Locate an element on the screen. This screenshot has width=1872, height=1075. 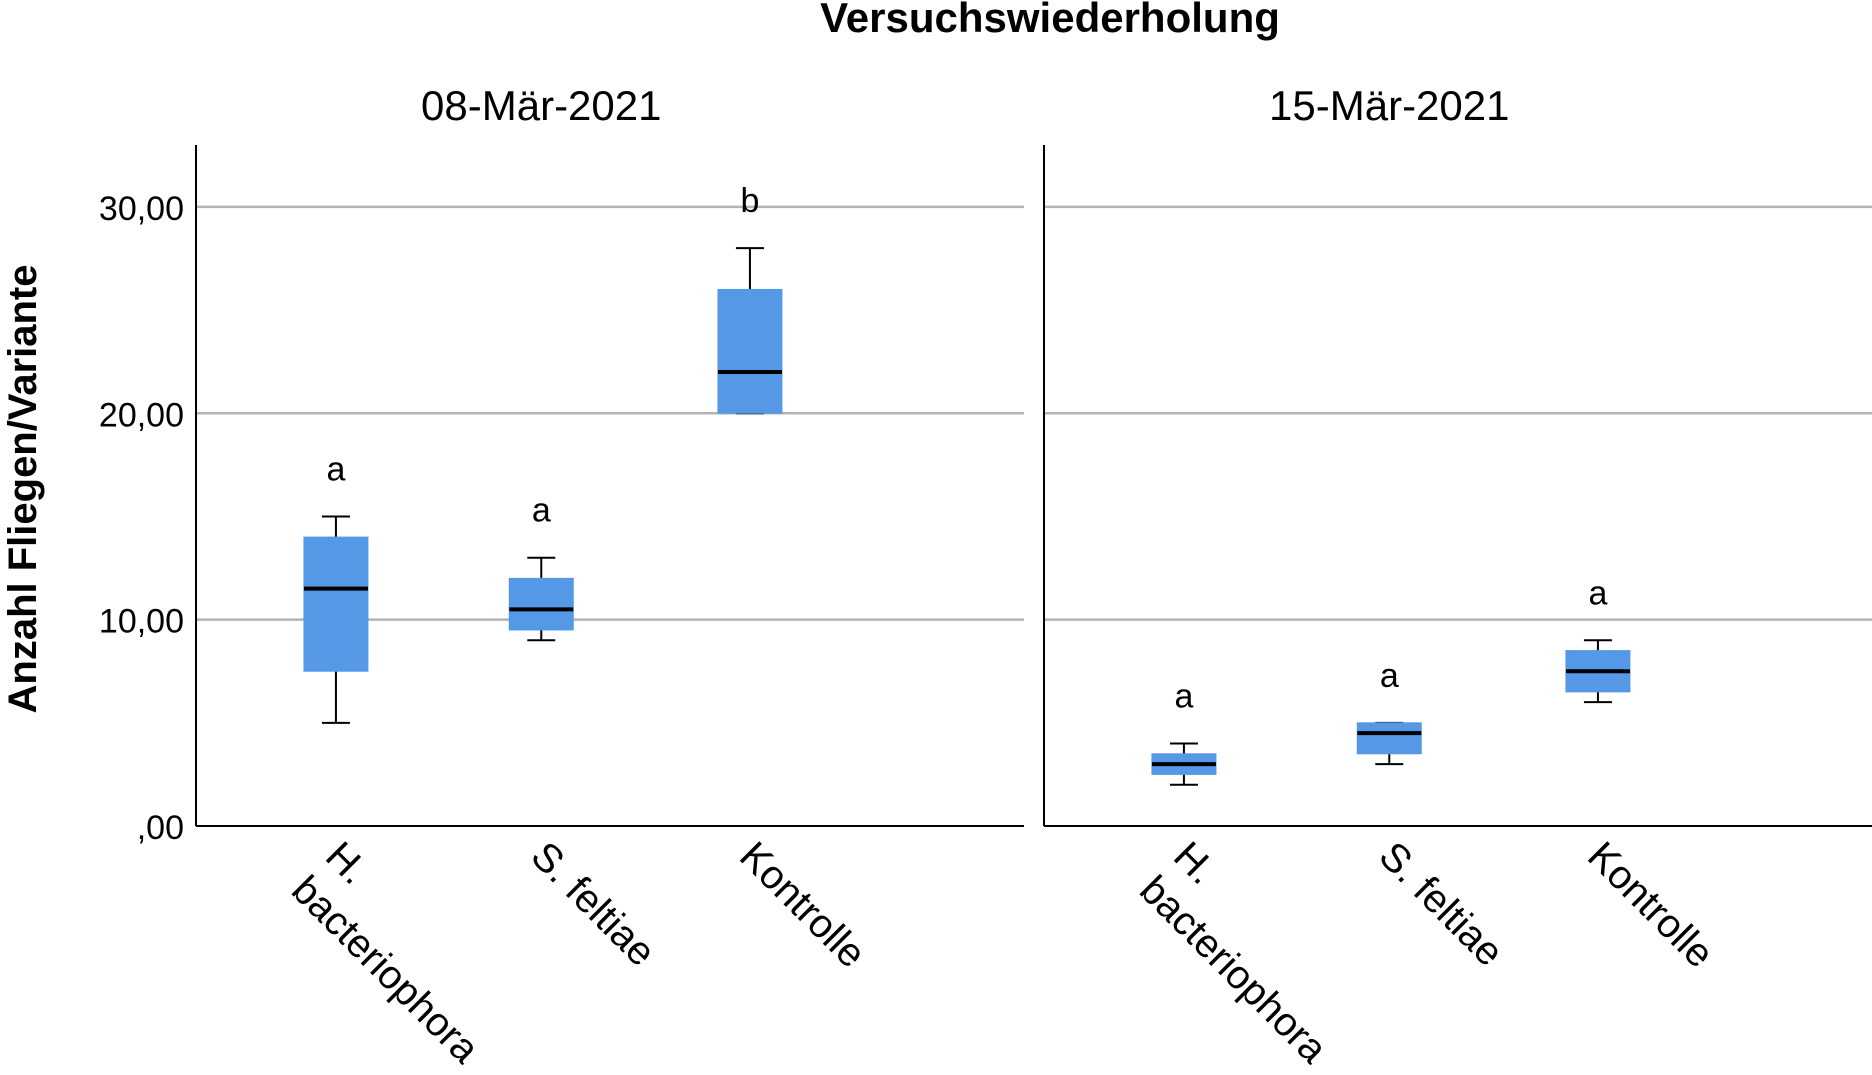
y-tick-label: 30,00 is located at coordinates (141, 209).